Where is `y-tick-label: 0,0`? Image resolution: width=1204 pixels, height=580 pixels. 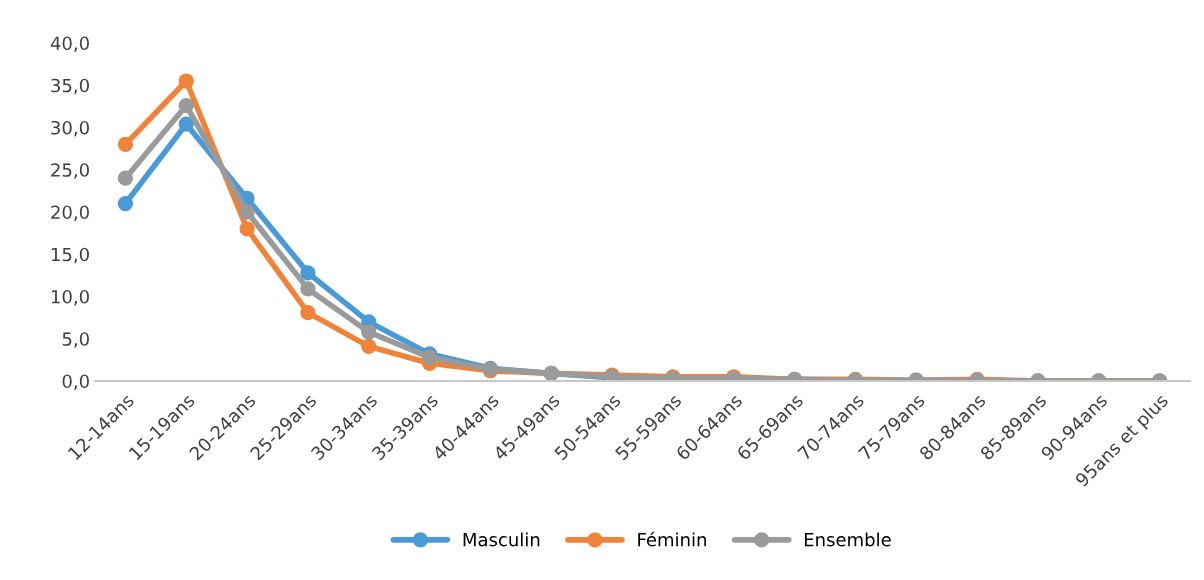
y-tick-label: 0,0 is located at coordinates (75, 382).